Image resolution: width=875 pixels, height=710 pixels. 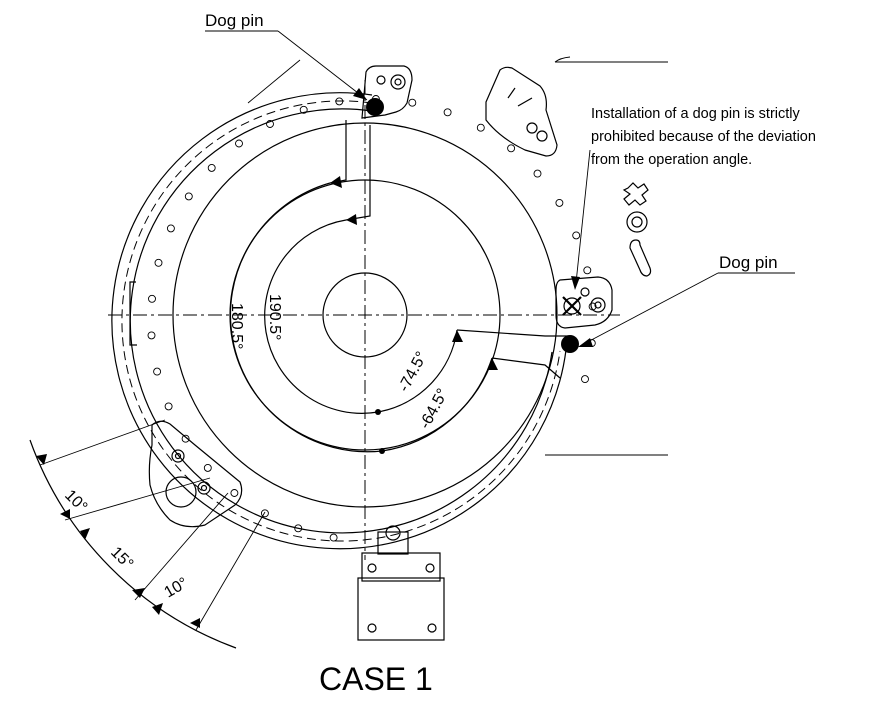 I want to click on lug-bolt-1-core, so click(x=178, y=456).